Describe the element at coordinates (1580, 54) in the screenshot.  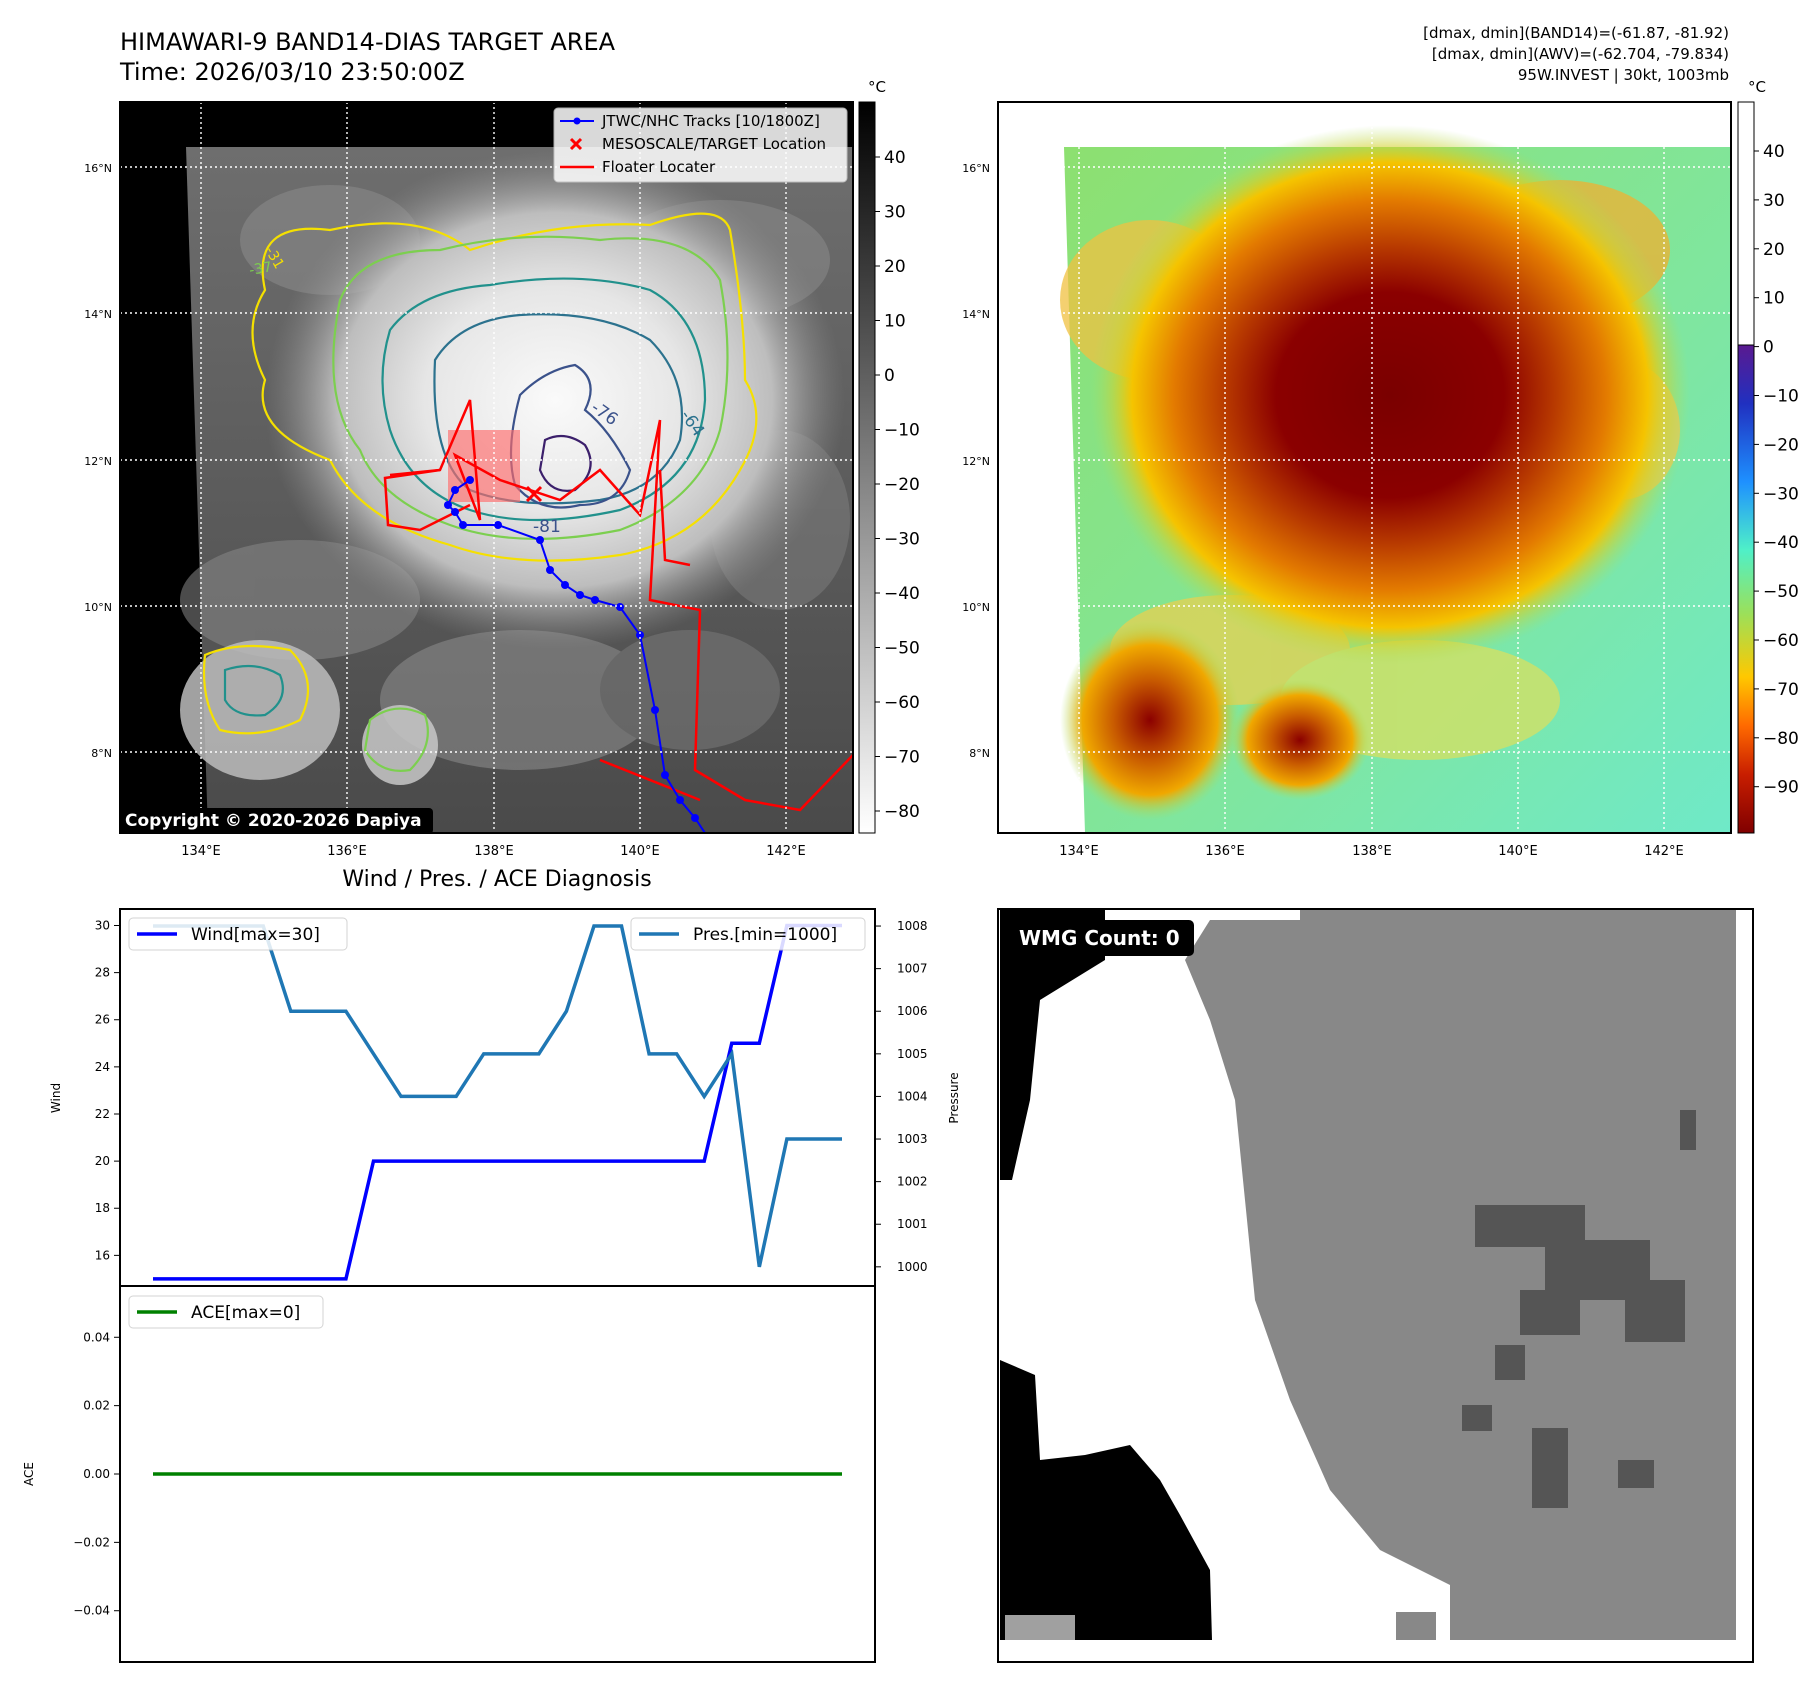
I see `info-awv: [dmax, dmin](AWV)=(-62.704, -79.834)` at that location.